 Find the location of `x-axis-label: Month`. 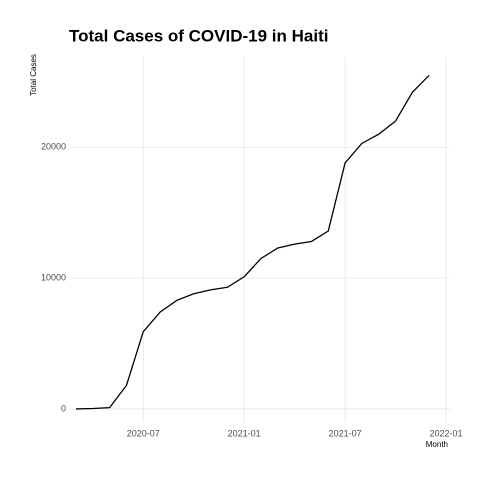

x-axis-label: Month is located at coordinates (437, 444).